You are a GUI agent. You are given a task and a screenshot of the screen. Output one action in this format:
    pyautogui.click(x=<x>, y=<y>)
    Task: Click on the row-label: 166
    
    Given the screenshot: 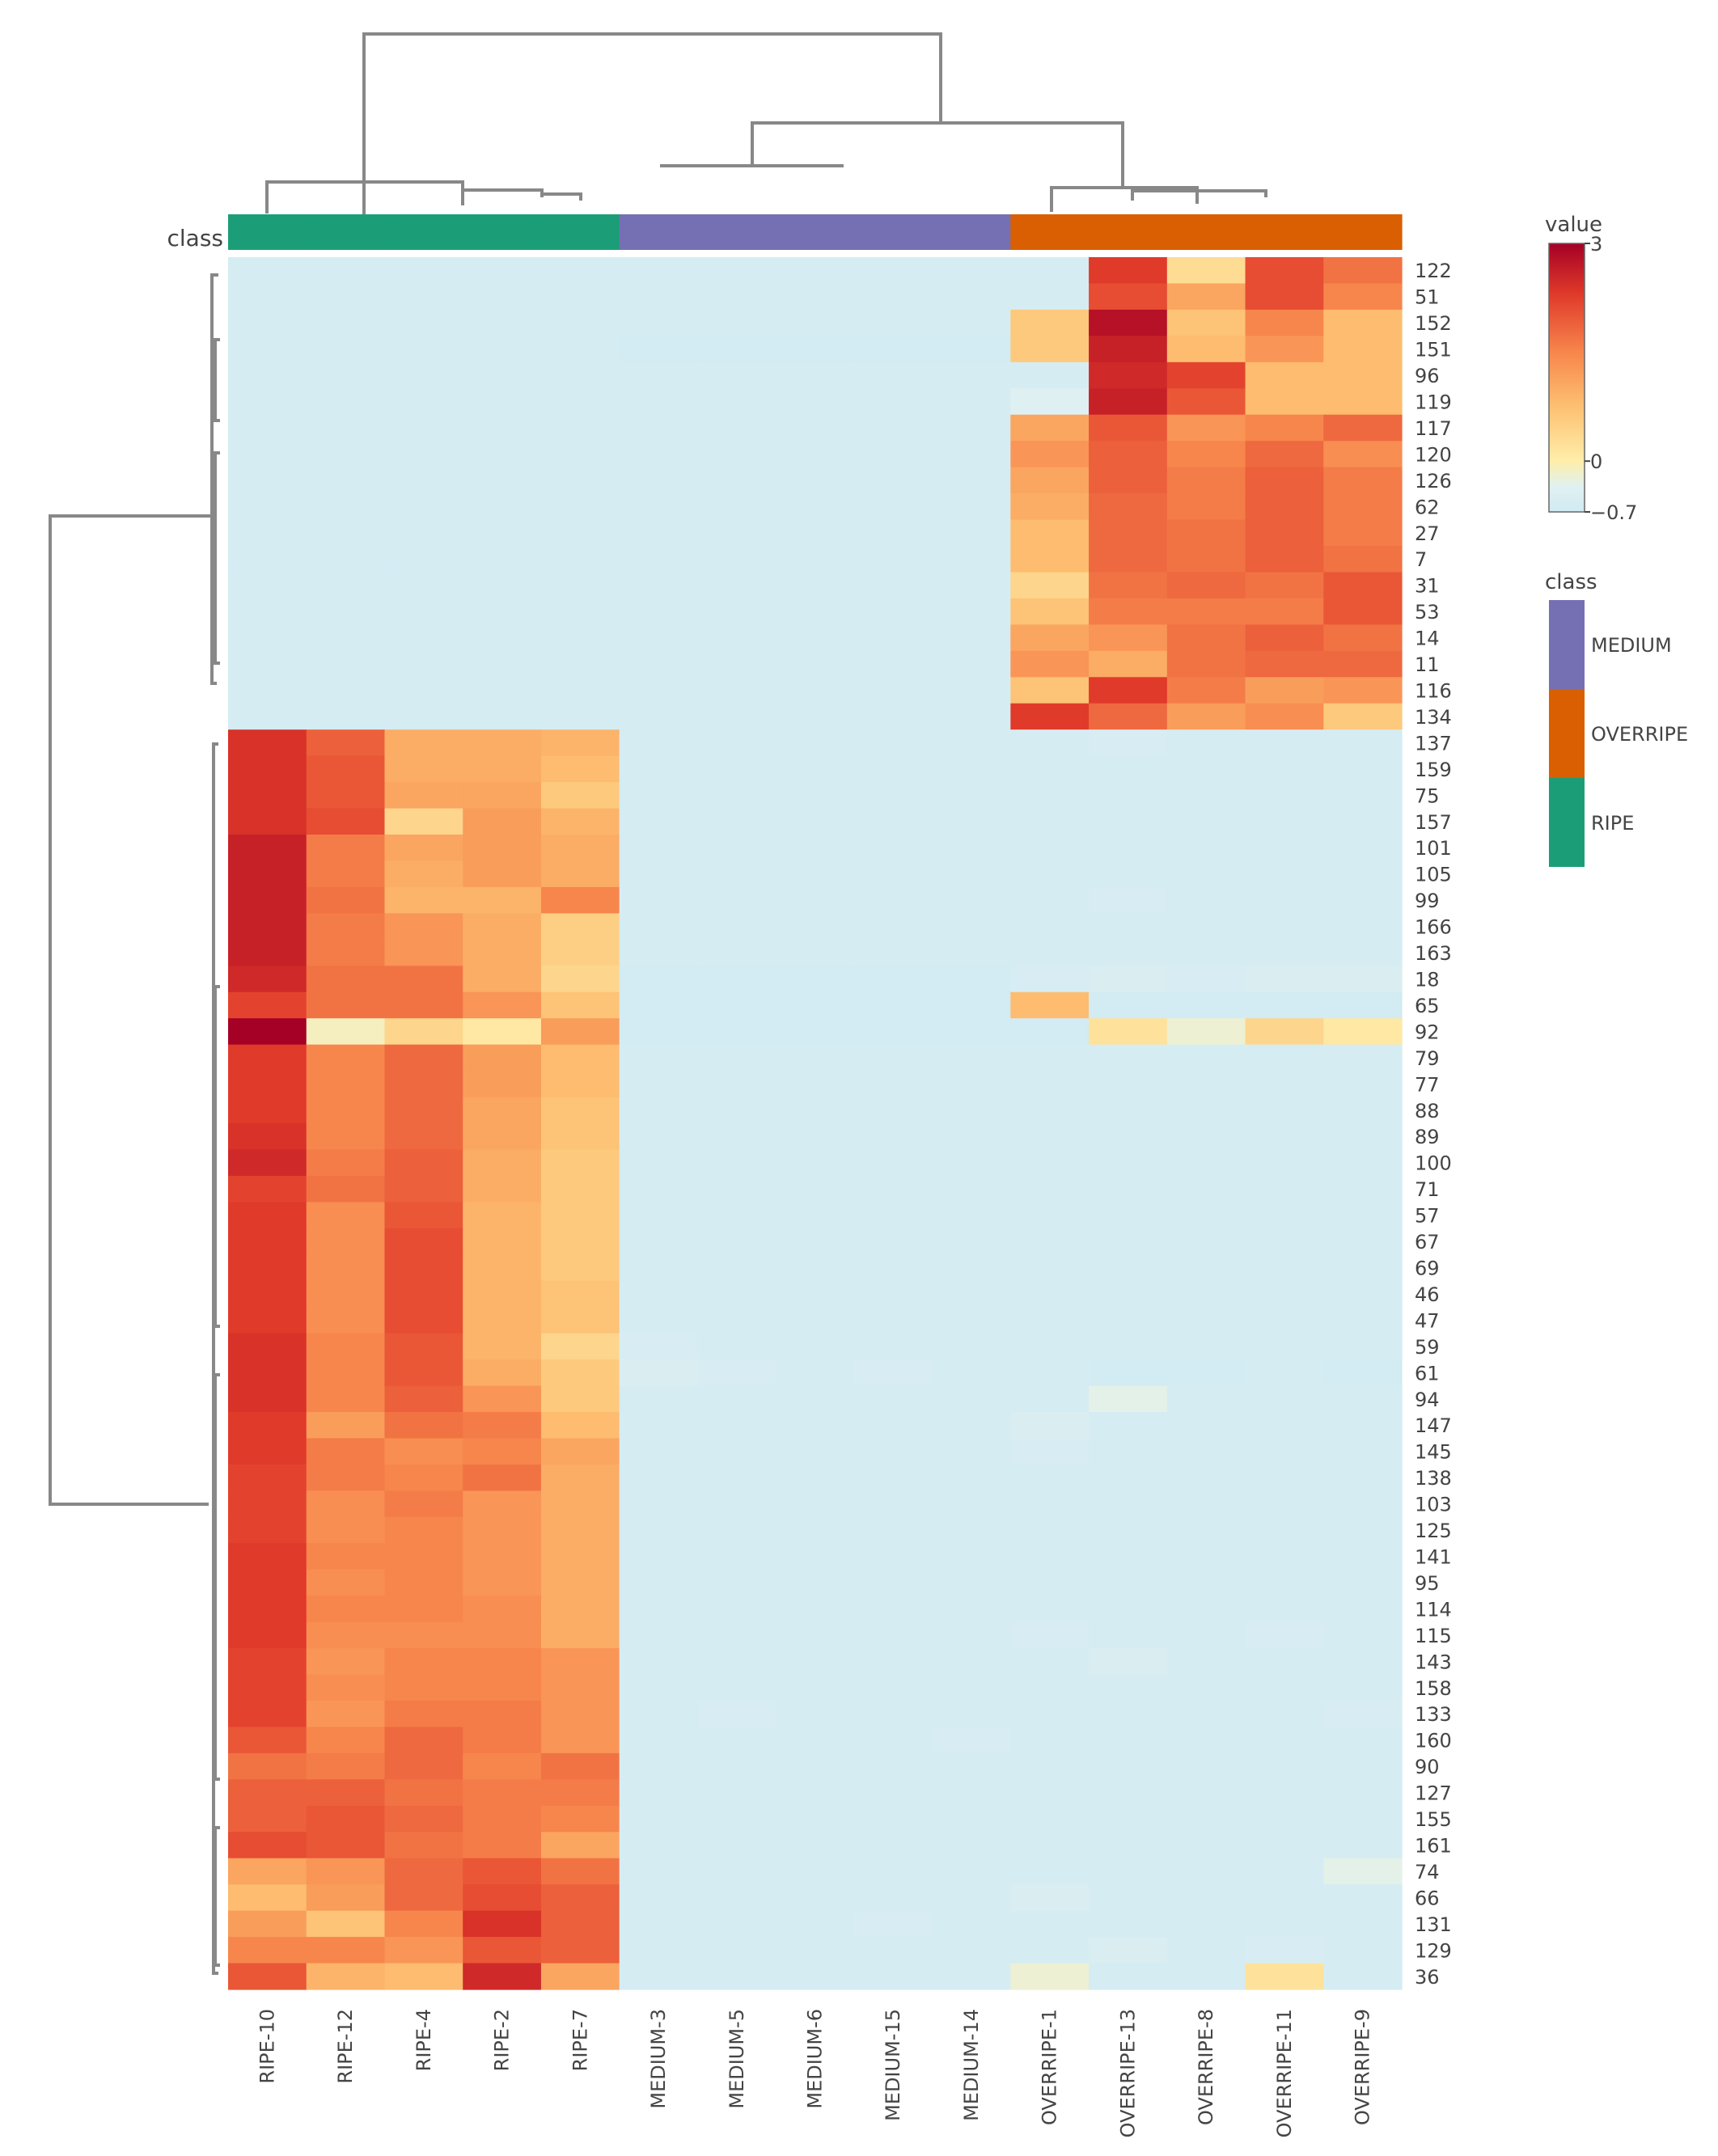 What is the action you would take?
    pyautogui.click(x=1433, y=928)
    